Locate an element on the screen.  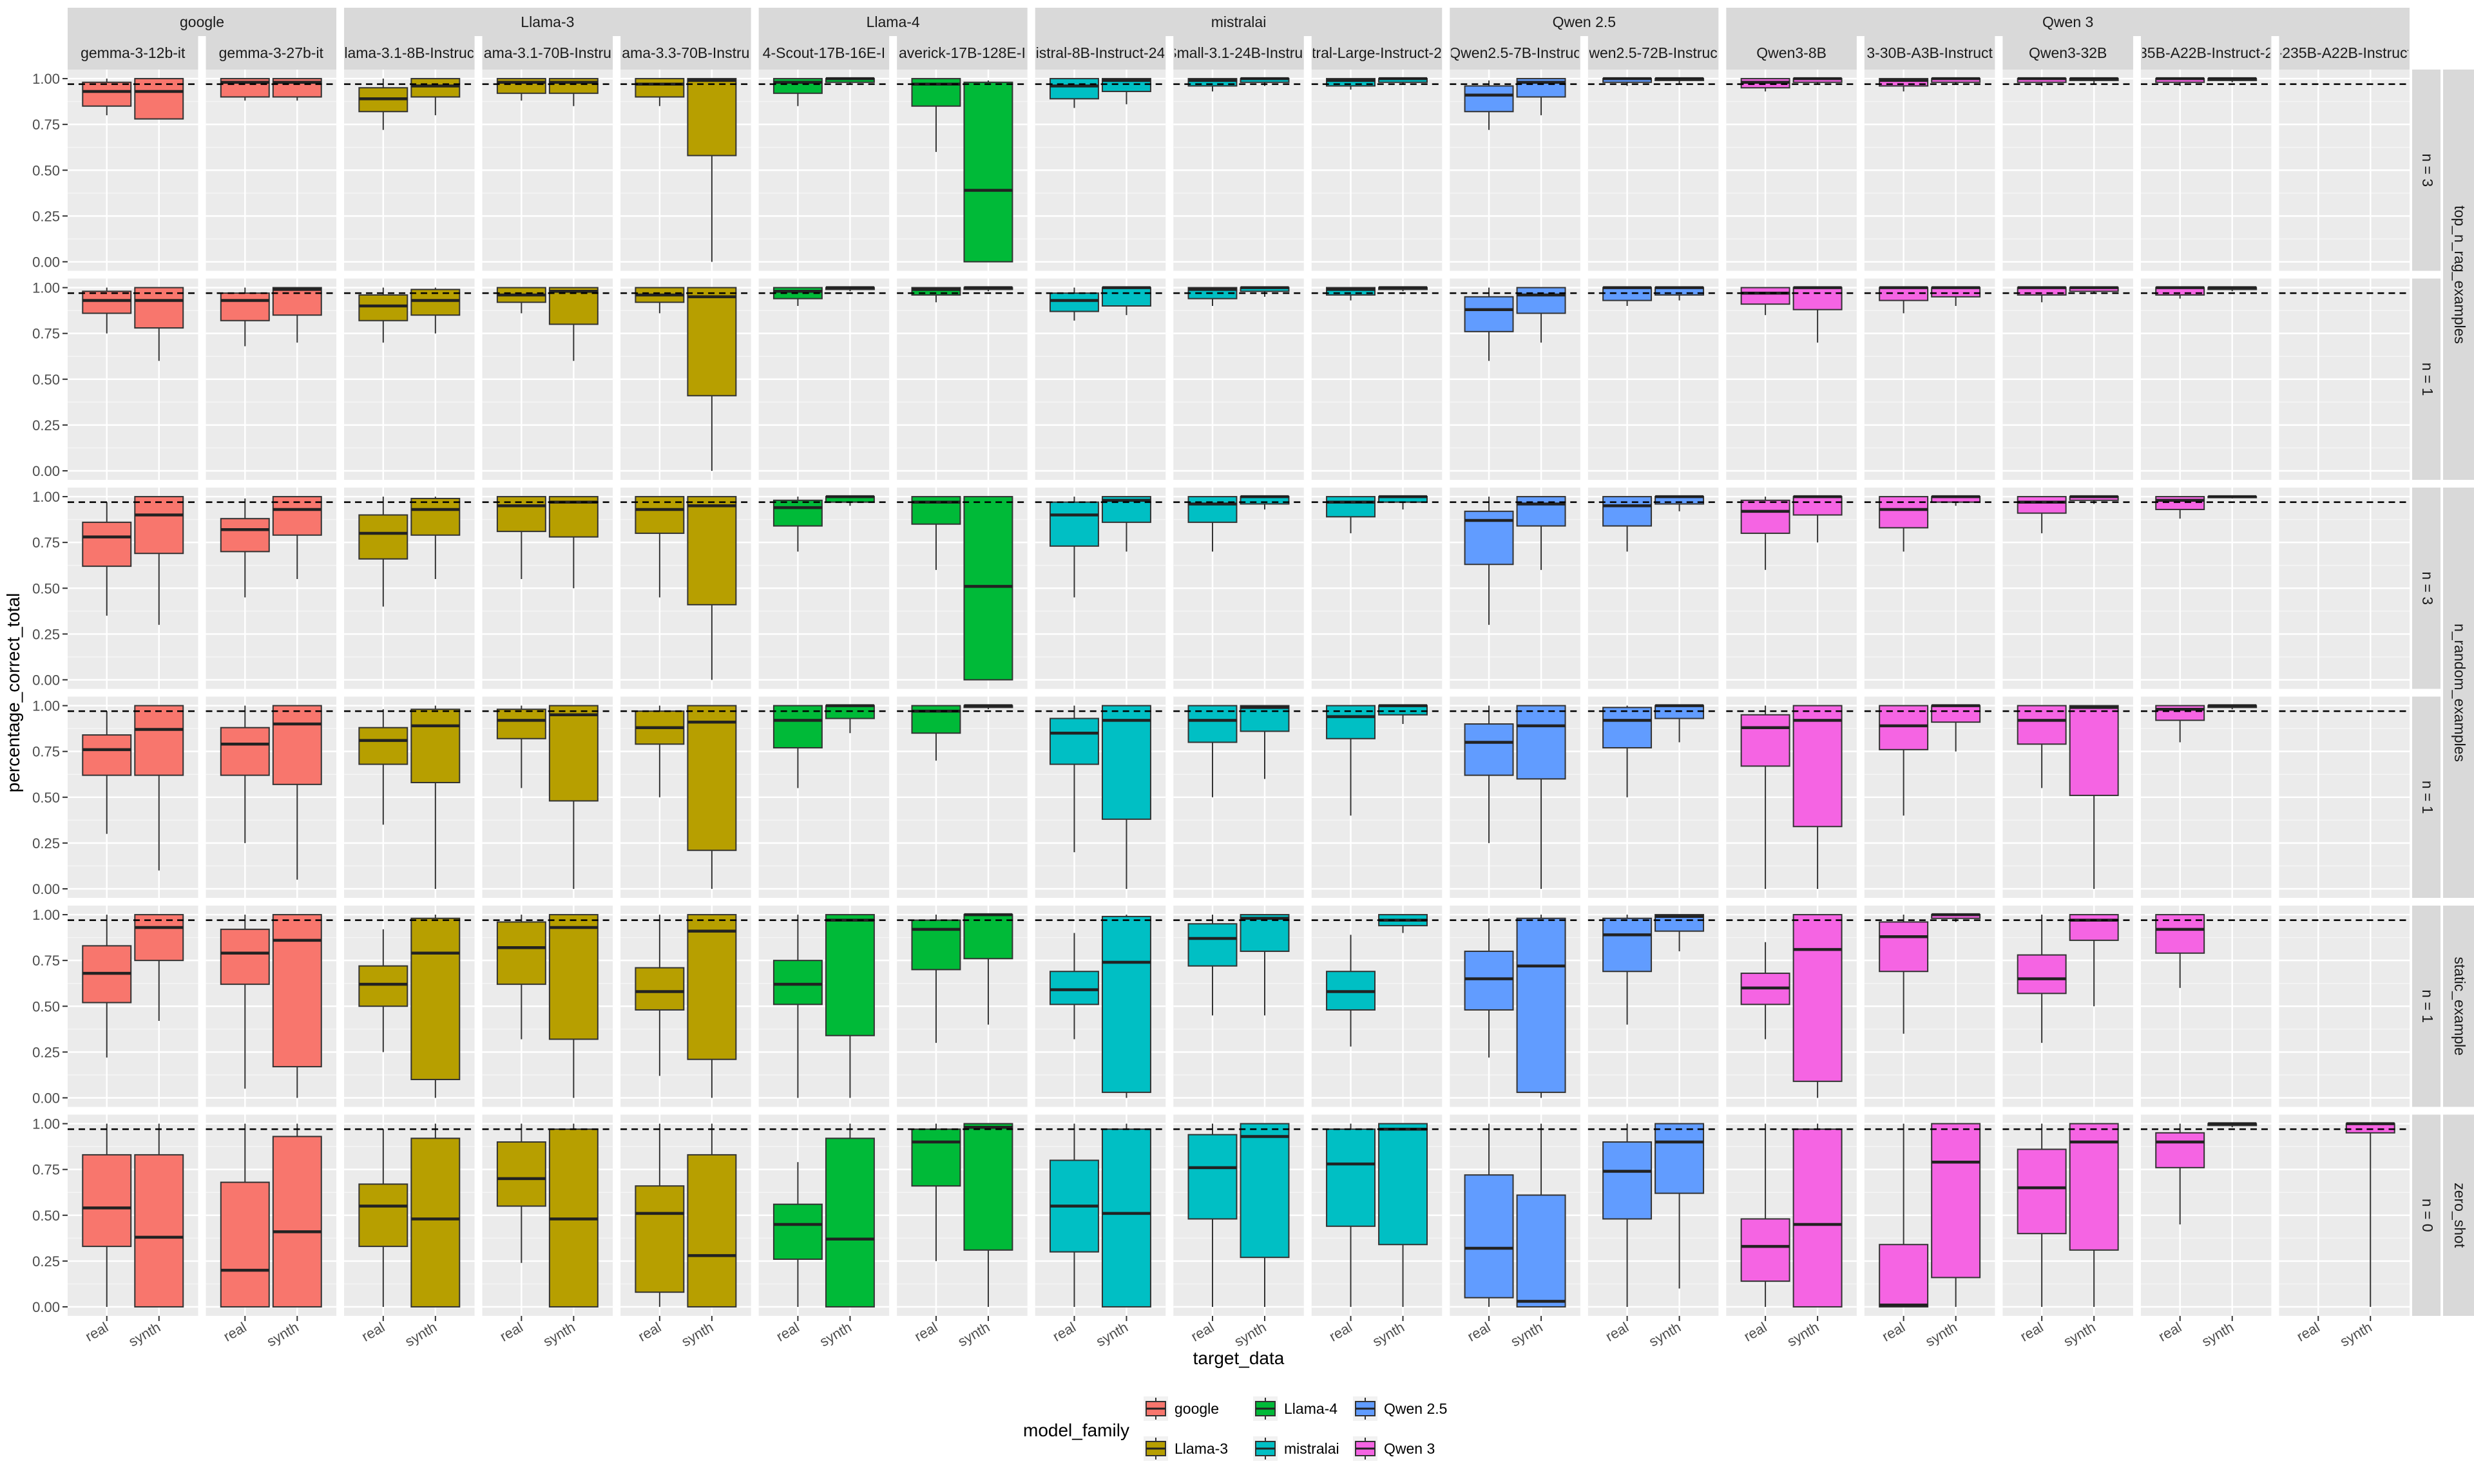
model-strip-label: tral-Large-Instruct-2 is located at coordinates (1377, 52).